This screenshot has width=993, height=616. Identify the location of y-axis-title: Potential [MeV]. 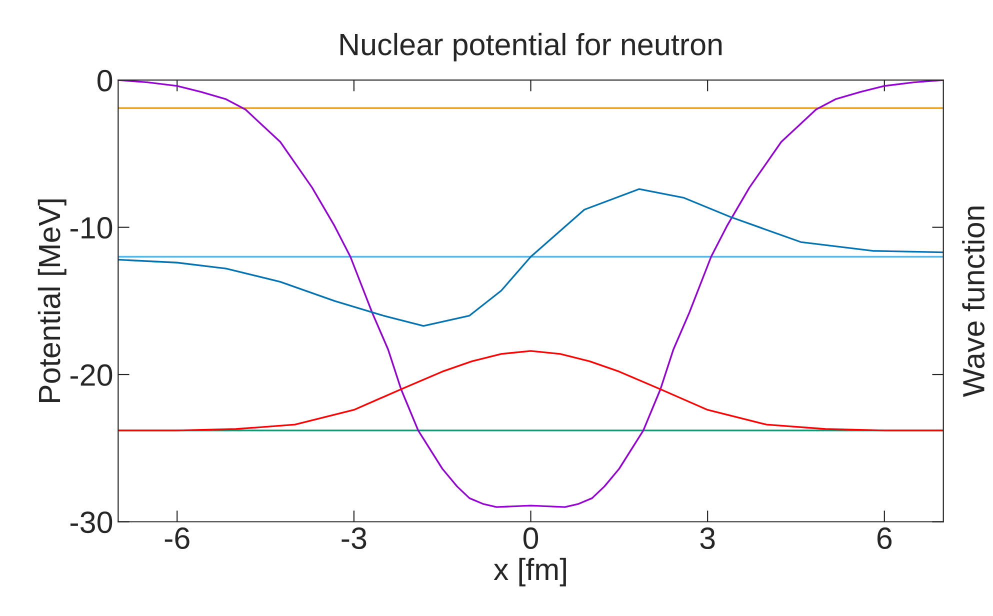
(52, 300).